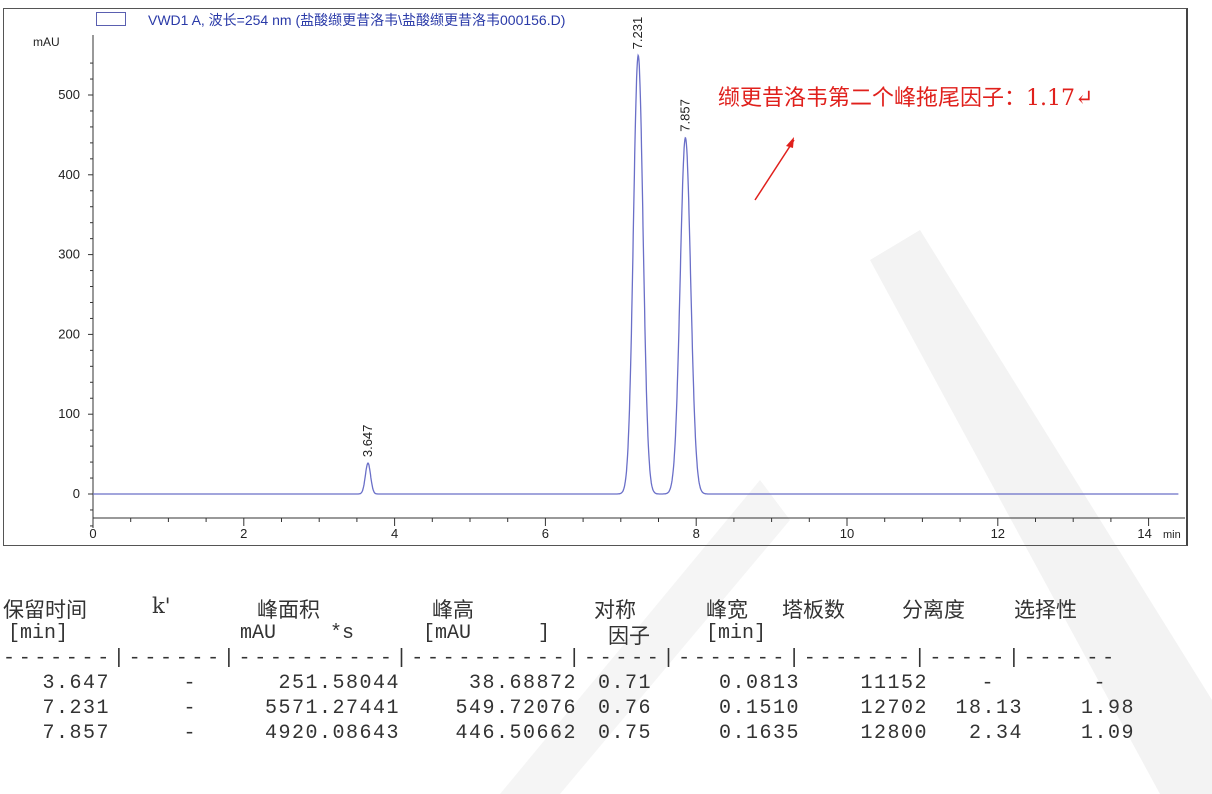  I want to click on peak-label: 3.647, so click(367, 441).